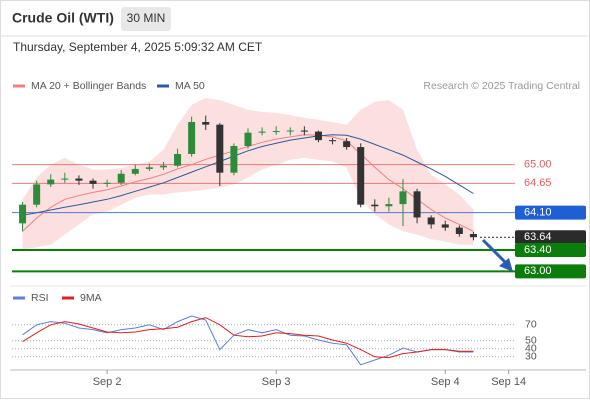  What do you see at coordinates (538, 271) in the screenshot?
I see `level-label: 63.00` at bounding box center [538, 271].